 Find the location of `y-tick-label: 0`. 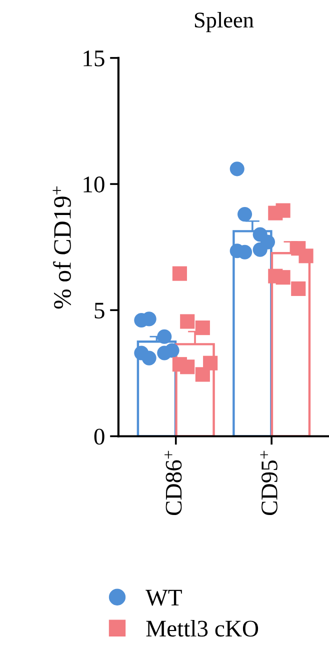

y-tick-label: 0 is located at coordinates (99, 436).